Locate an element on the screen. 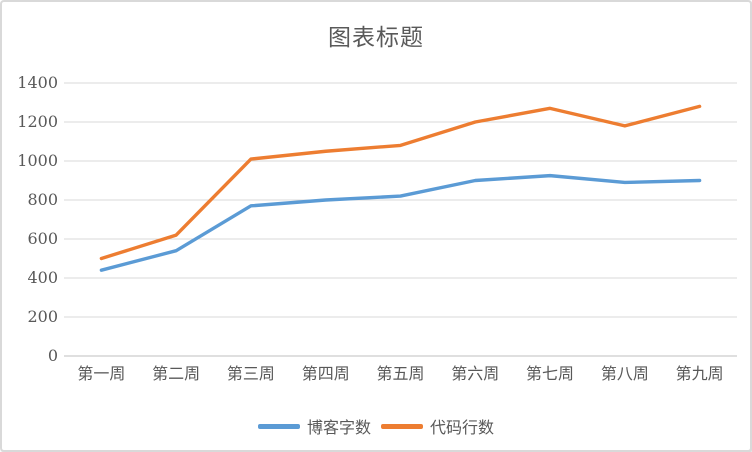 This screenshot has width=752, height=452. legend-label-1: 代码行数 is located at coordinates (462, 427).